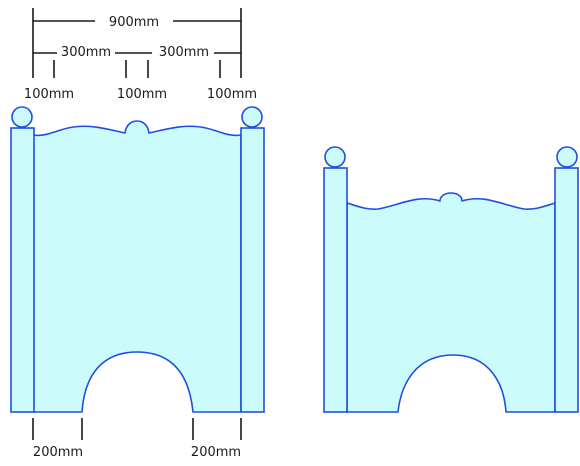 The height and width of the screenshot is (466, 580). I want to click on gate-right-finial-left, so click(335, 157).